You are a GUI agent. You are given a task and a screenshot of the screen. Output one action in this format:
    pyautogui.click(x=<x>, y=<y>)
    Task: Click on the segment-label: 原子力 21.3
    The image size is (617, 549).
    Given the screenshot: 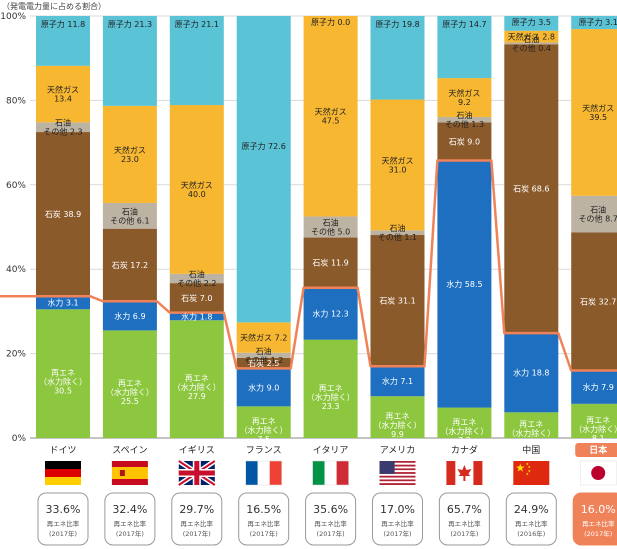 What is the action you would take?
    pyautogui.click(x=130, y=24)
    